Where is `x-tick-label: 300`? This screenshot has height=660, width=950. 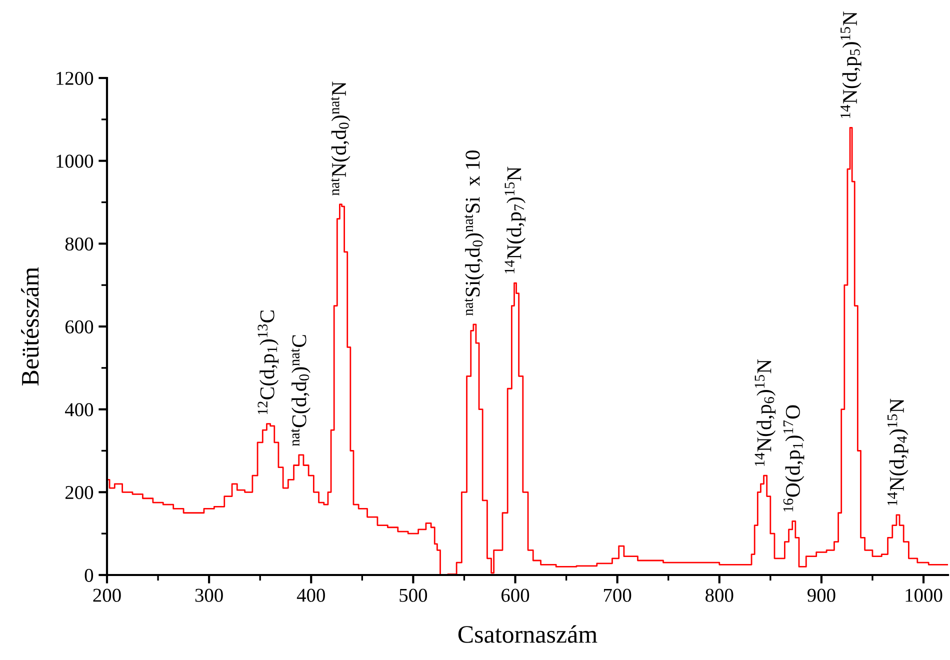
x-tick-label: 300 is located at coordinates (209, 595).